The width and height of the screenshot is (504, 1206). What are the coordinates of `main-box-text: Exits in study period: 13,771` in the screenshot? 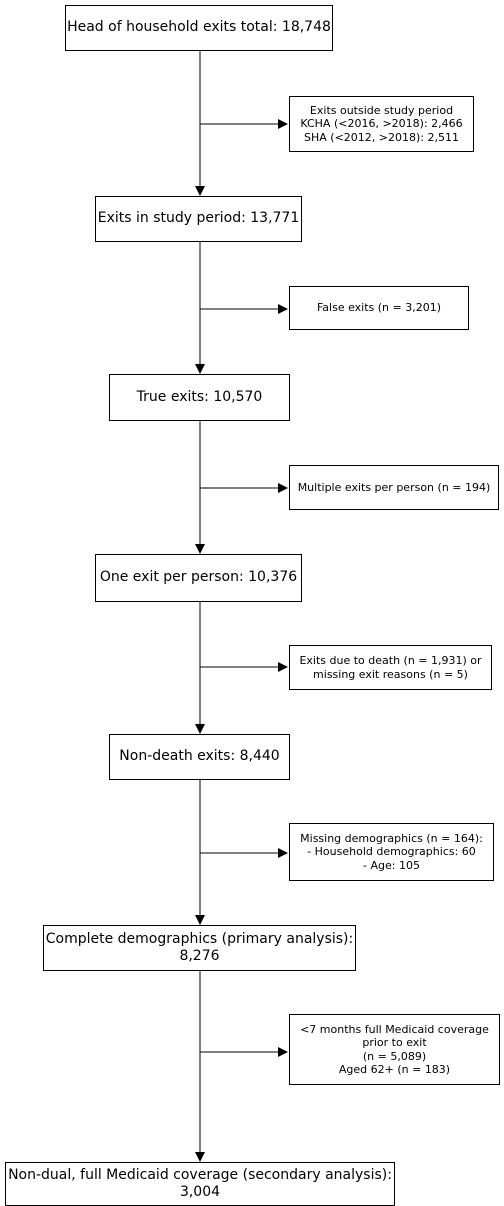 It's located at (198, 218).